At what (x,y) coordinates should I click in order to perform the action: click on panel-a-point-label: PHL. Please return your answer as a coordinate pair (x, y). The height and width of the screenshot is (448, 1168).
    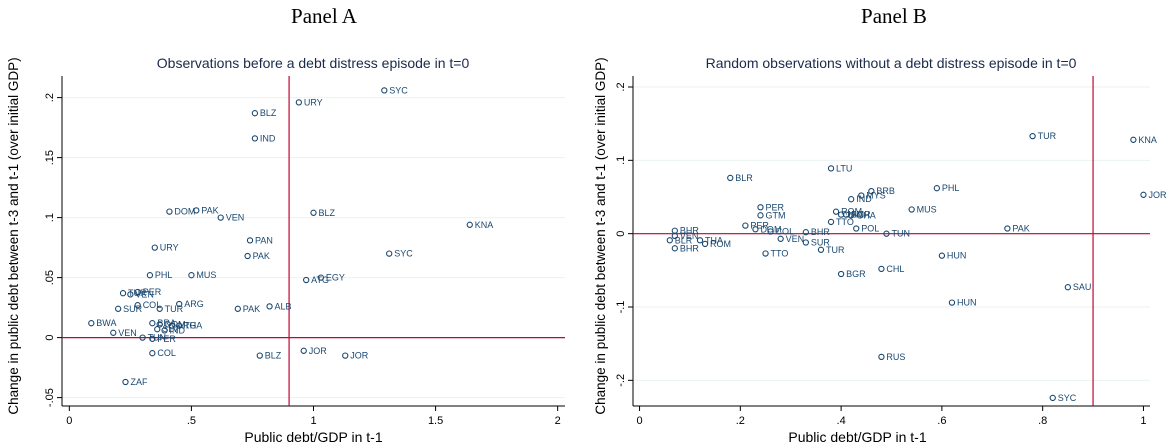
    Looking at the image, I should click on (164, 275).